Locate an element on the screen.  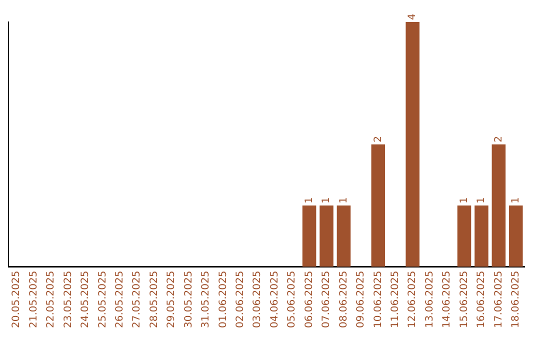
x-tick-label: 11.06.2025 is located at coordinates (395, 299).